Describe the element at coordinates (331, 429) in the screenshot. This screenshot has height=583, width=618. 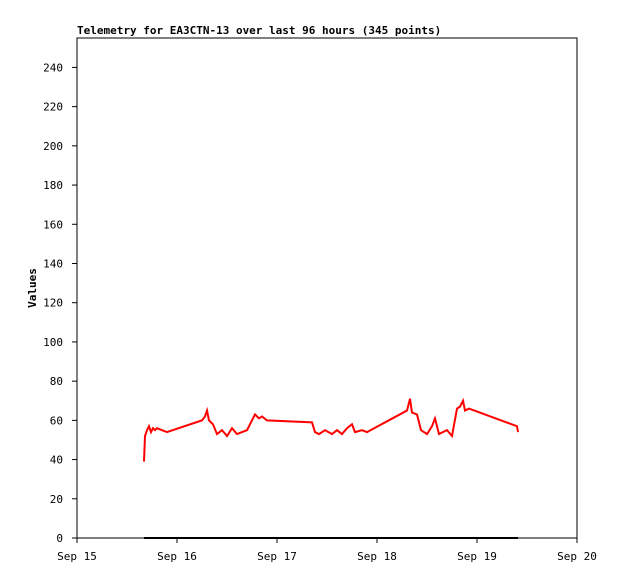
I see `data-line` at that location.